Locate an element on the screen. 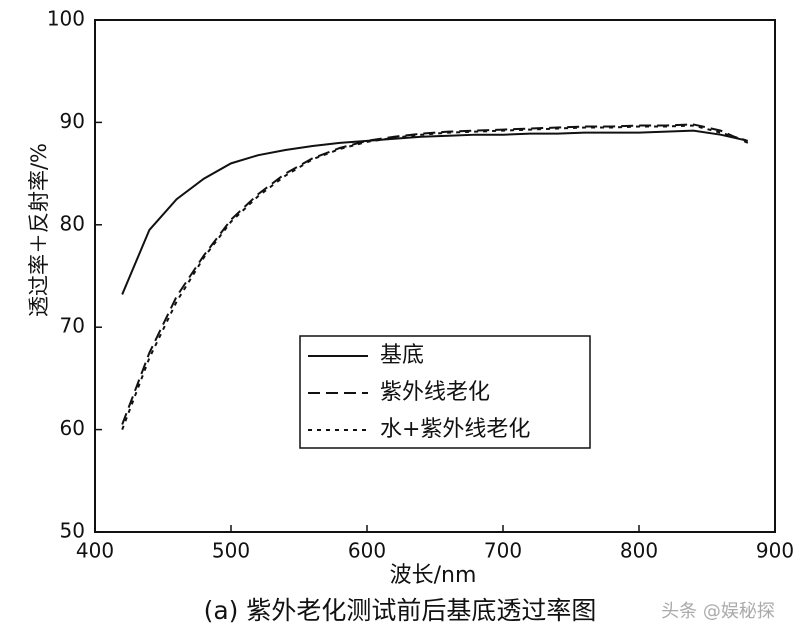 The height and width of the screenshot is (642, 802). caption: (a) 紫外老化测试前后基底透过率图 is located at coordinates (400, 610).